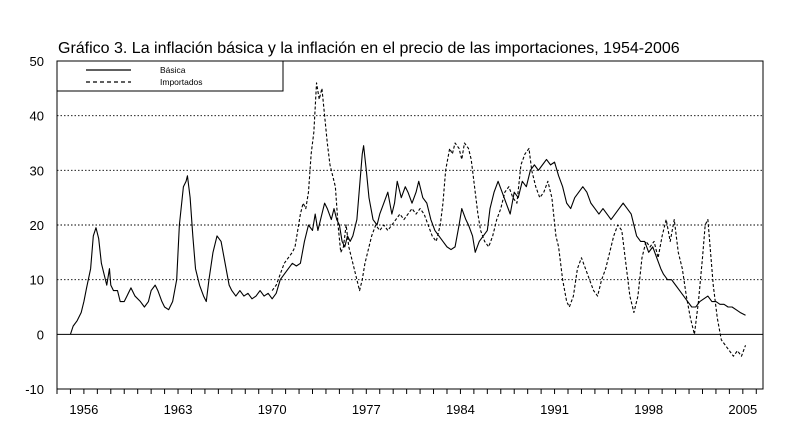 This screenshot has height=445, width=791. I want to click on y-axis-ticks: -10 0 10 20 30 40 50, so click(34, 225).